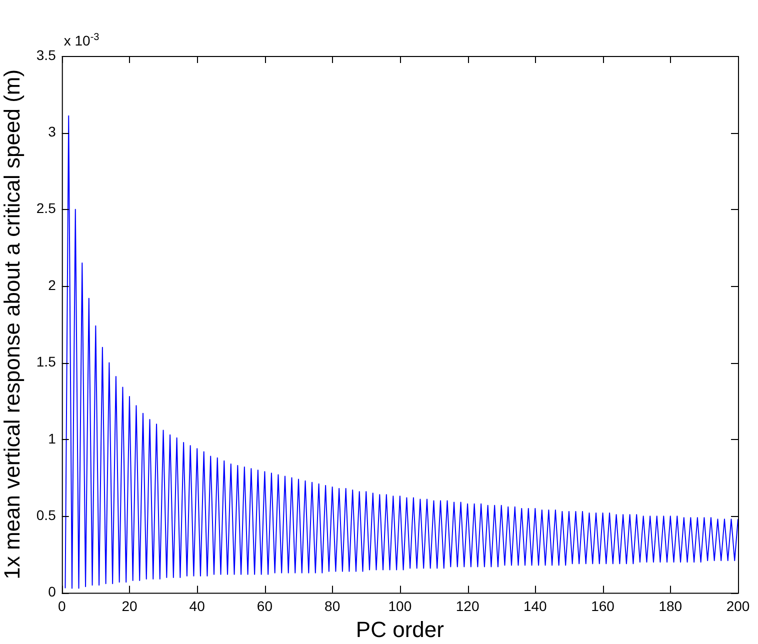 The width and height of the screenshot is (758, 644). I want to click on y-tick-label: 3, so click(52, 132).